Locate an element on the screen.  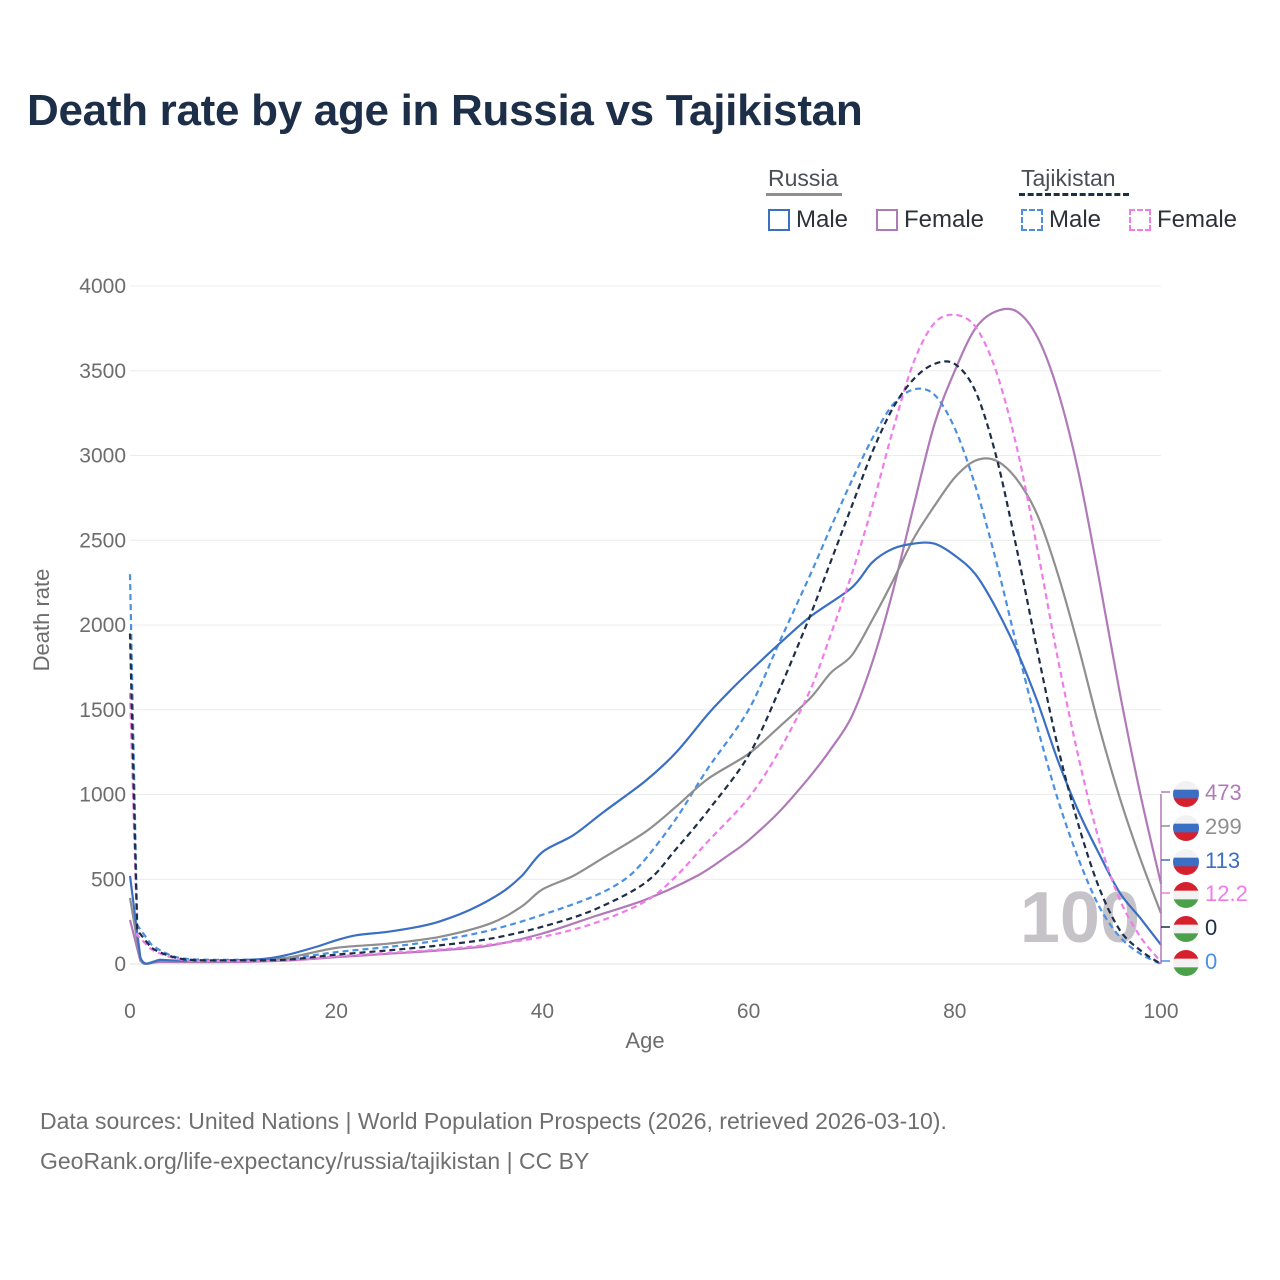
legend-label-russia-female: Female is located at coordinates (944, 219).